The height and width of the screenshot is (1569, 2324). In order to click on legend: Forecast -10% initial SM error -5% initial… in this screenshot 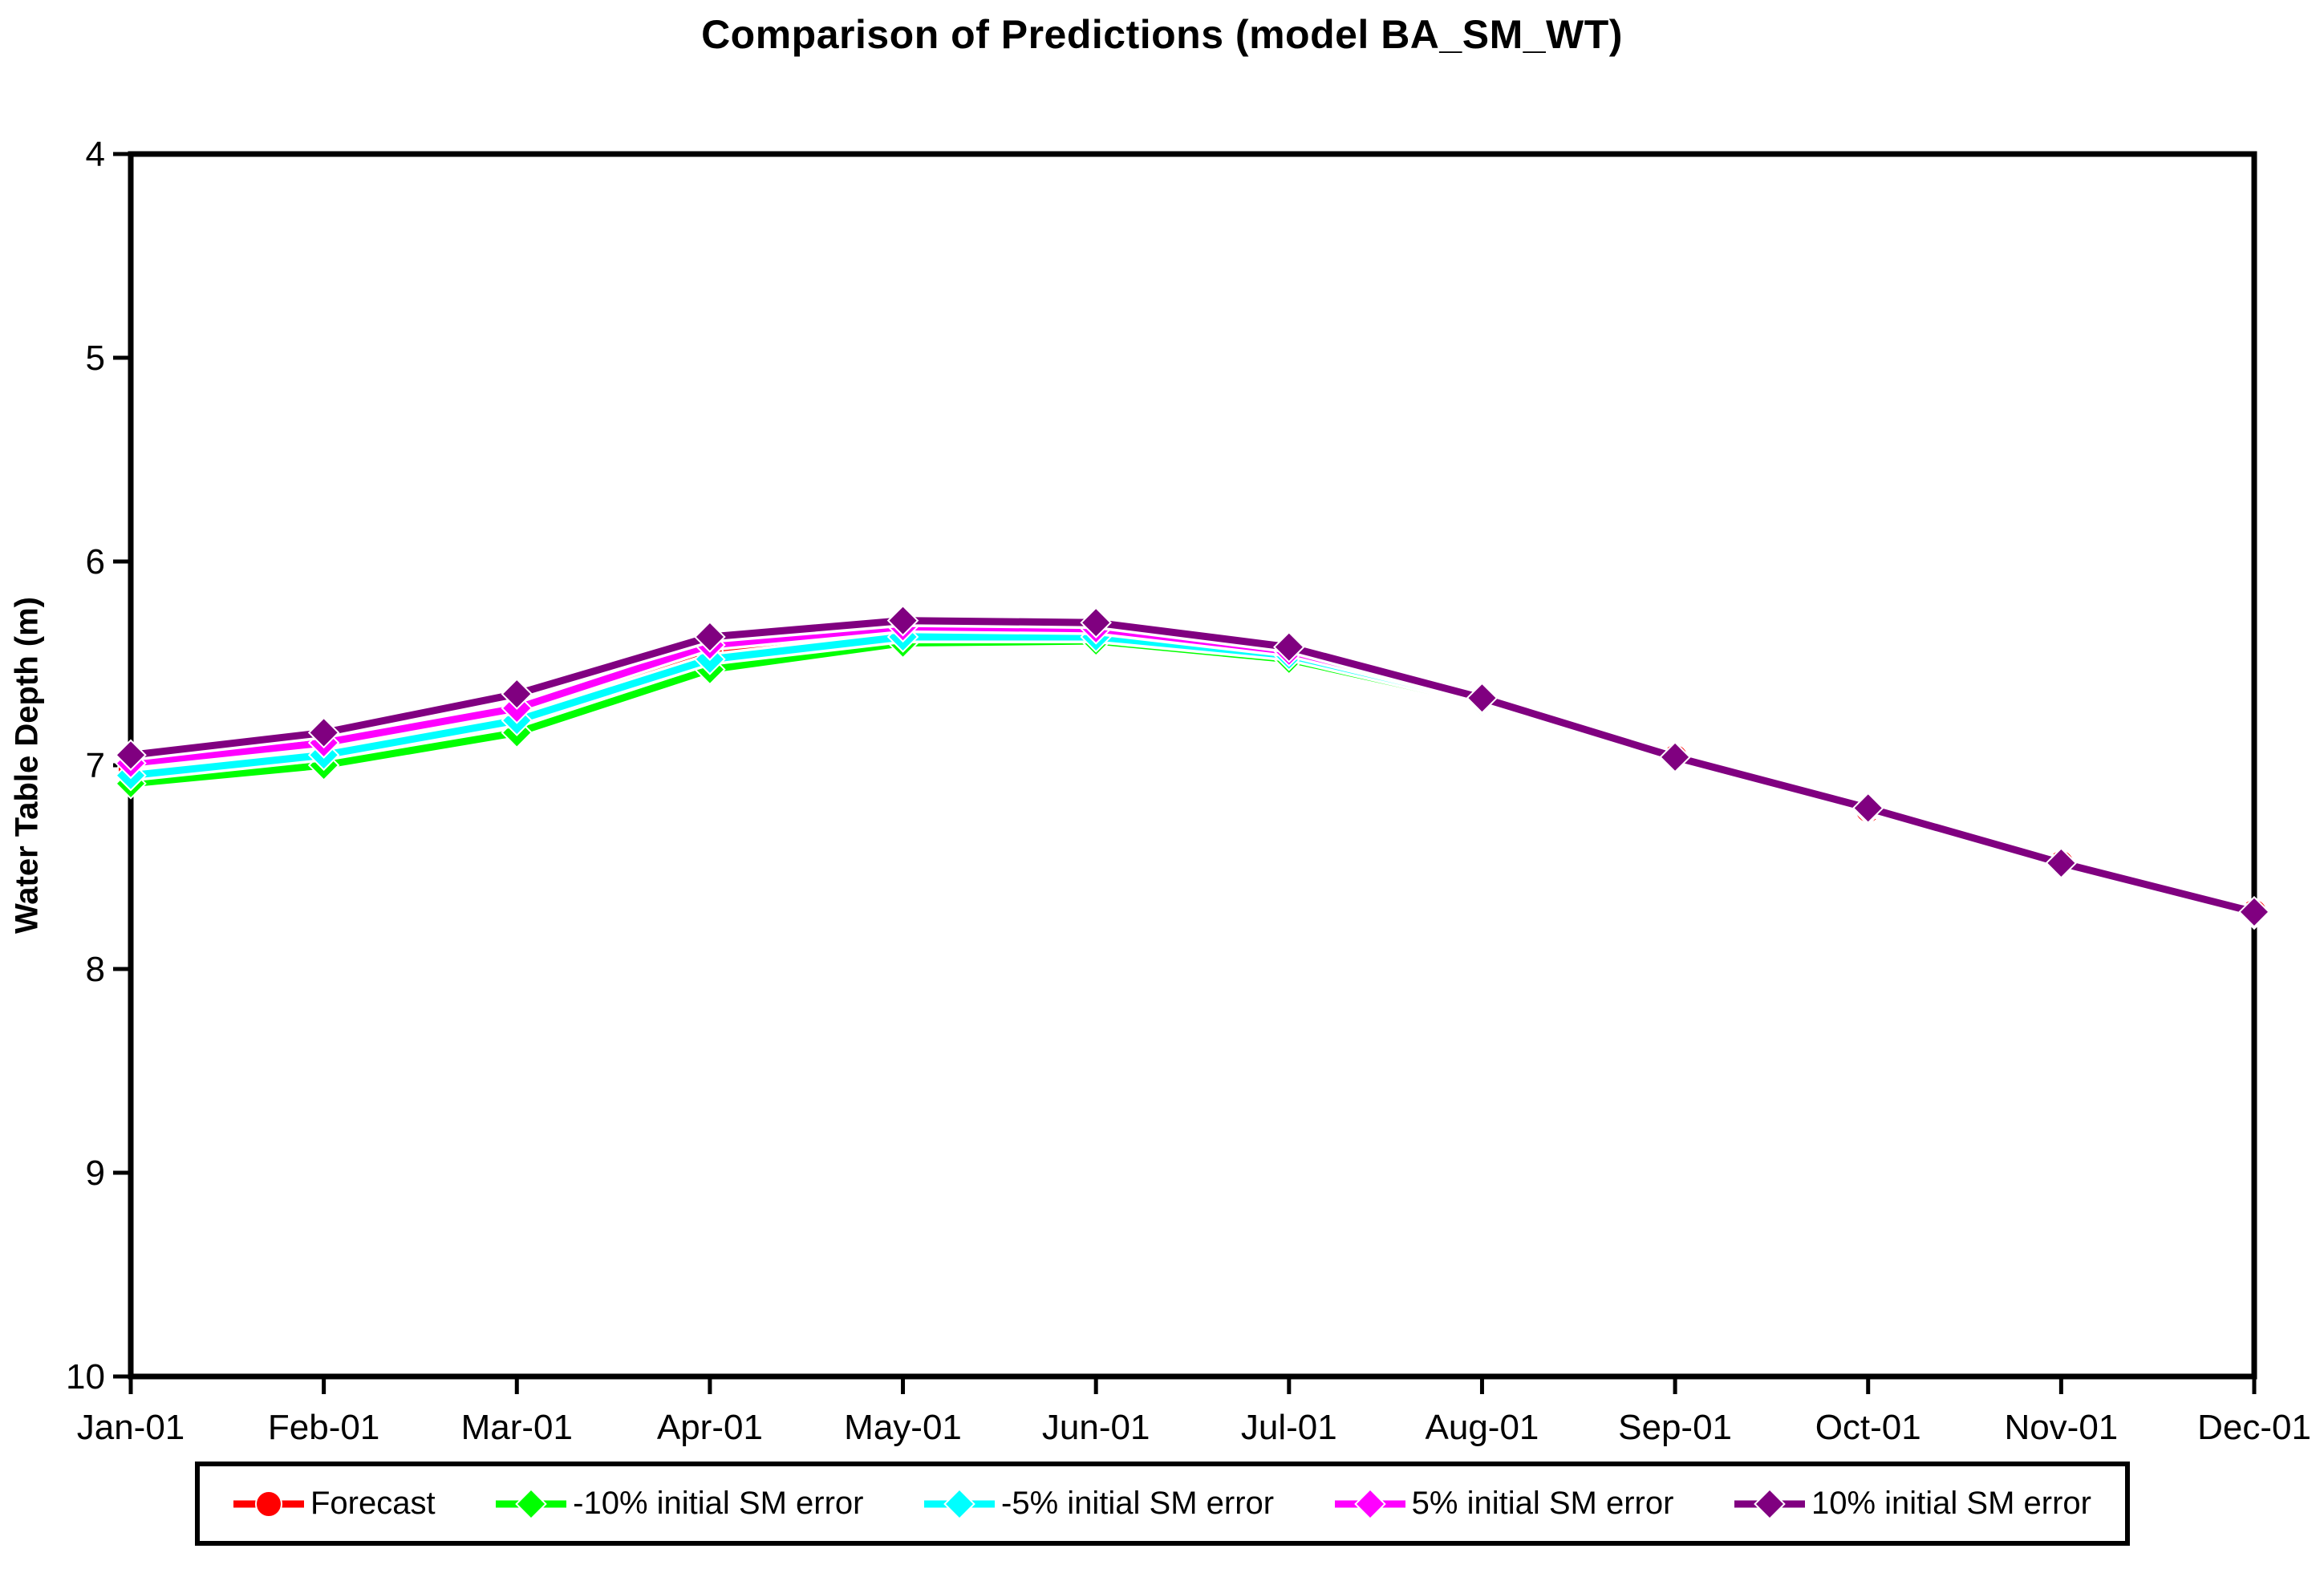, I will do `click(1162, 1504)`.